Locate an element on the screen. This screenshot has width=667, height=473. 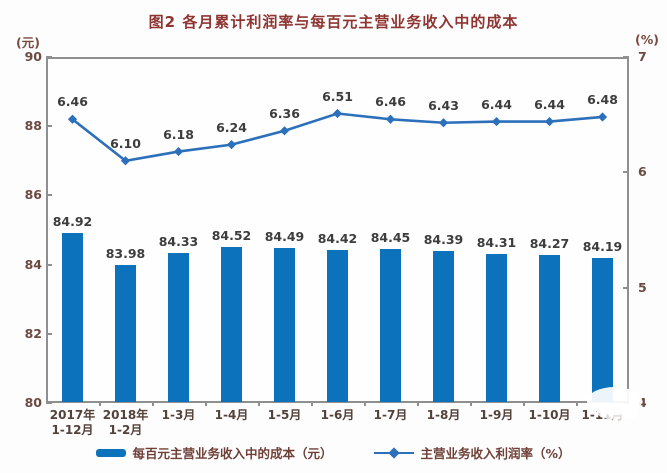
x-axis-category-label-line: 1-9月 is located at coordinates (496, 415).